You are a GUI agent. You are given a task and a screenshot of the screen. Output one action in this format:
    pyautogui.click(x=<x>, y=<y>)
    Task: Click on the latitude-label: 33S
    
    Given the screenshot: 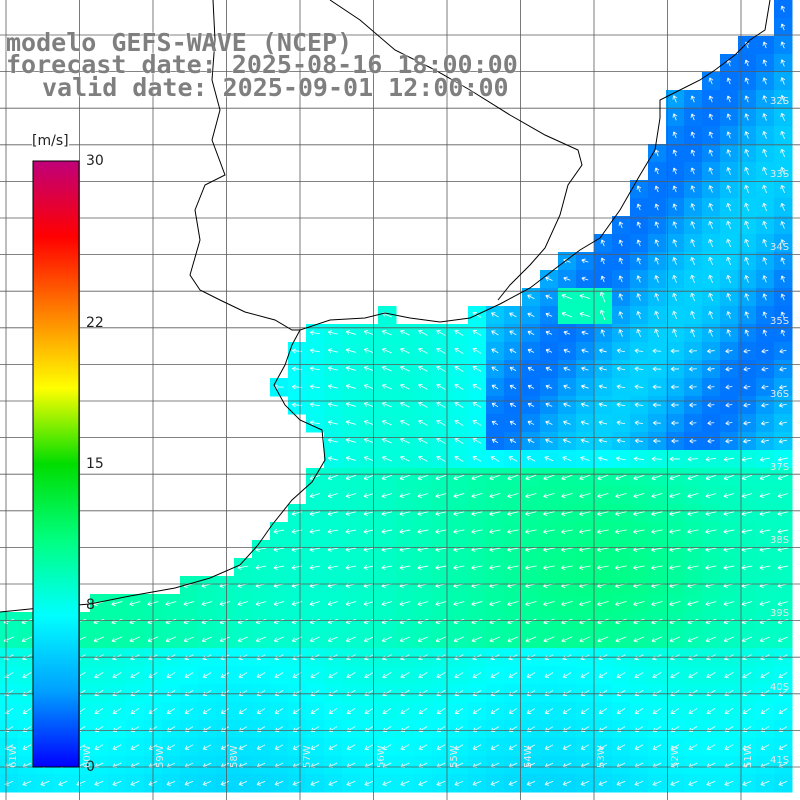 What is the action you would take?
    pyautogui.click(x=780, y=175)
    